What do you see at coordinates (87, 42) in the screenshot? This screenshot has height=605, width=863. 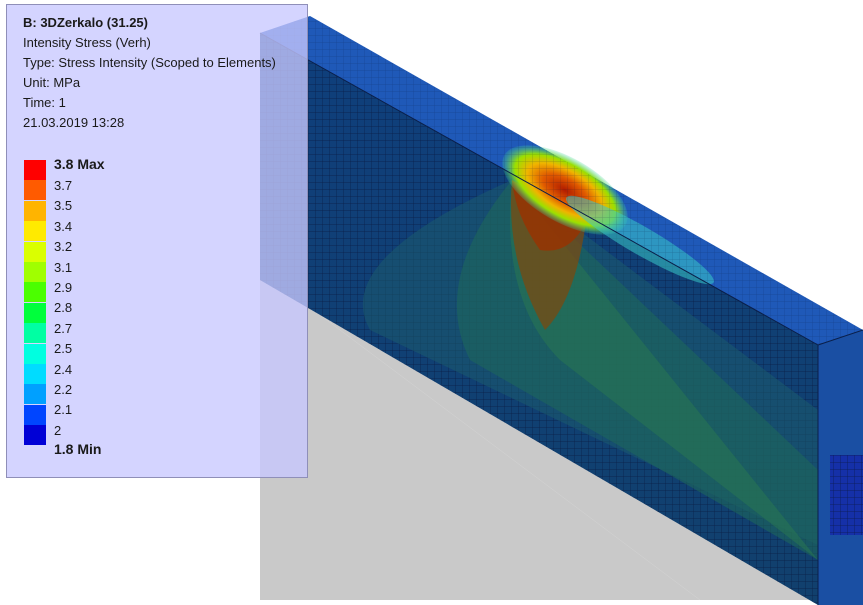 I see `result-name: Intensity Stress (Verh)` at bounding box center [87, 42].